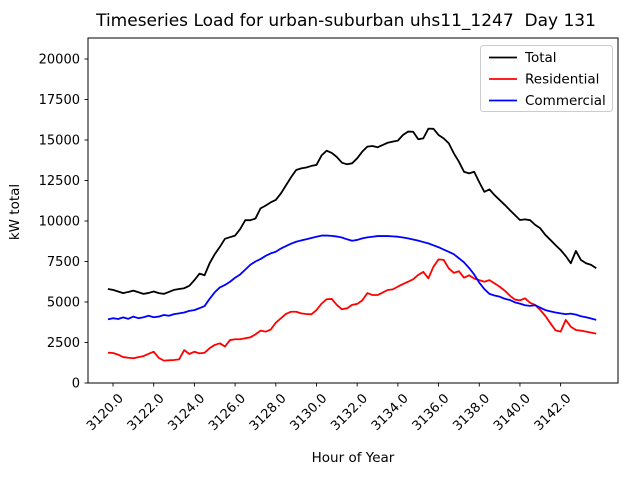 This screenshot has height=480, width=640. I want to click on x-tick-label: 3130.0, so click(309, 412).